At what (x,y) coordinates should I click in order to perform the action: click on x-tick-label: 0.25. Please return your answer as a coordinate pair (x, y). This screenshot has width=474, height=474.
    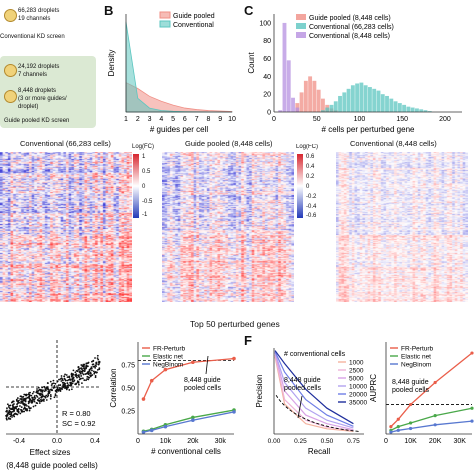
    Looking at the image, I should click on (300, 441).